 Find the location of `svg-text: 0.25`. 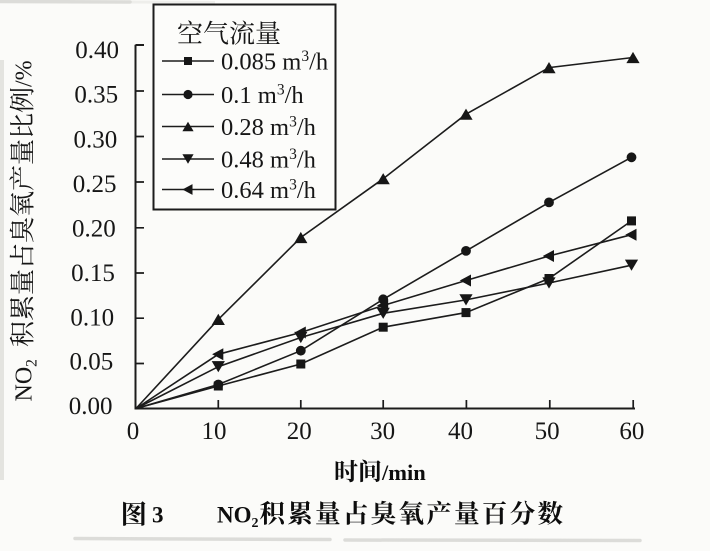

svg-text: 0.25 is located at coordinates (95, 184).